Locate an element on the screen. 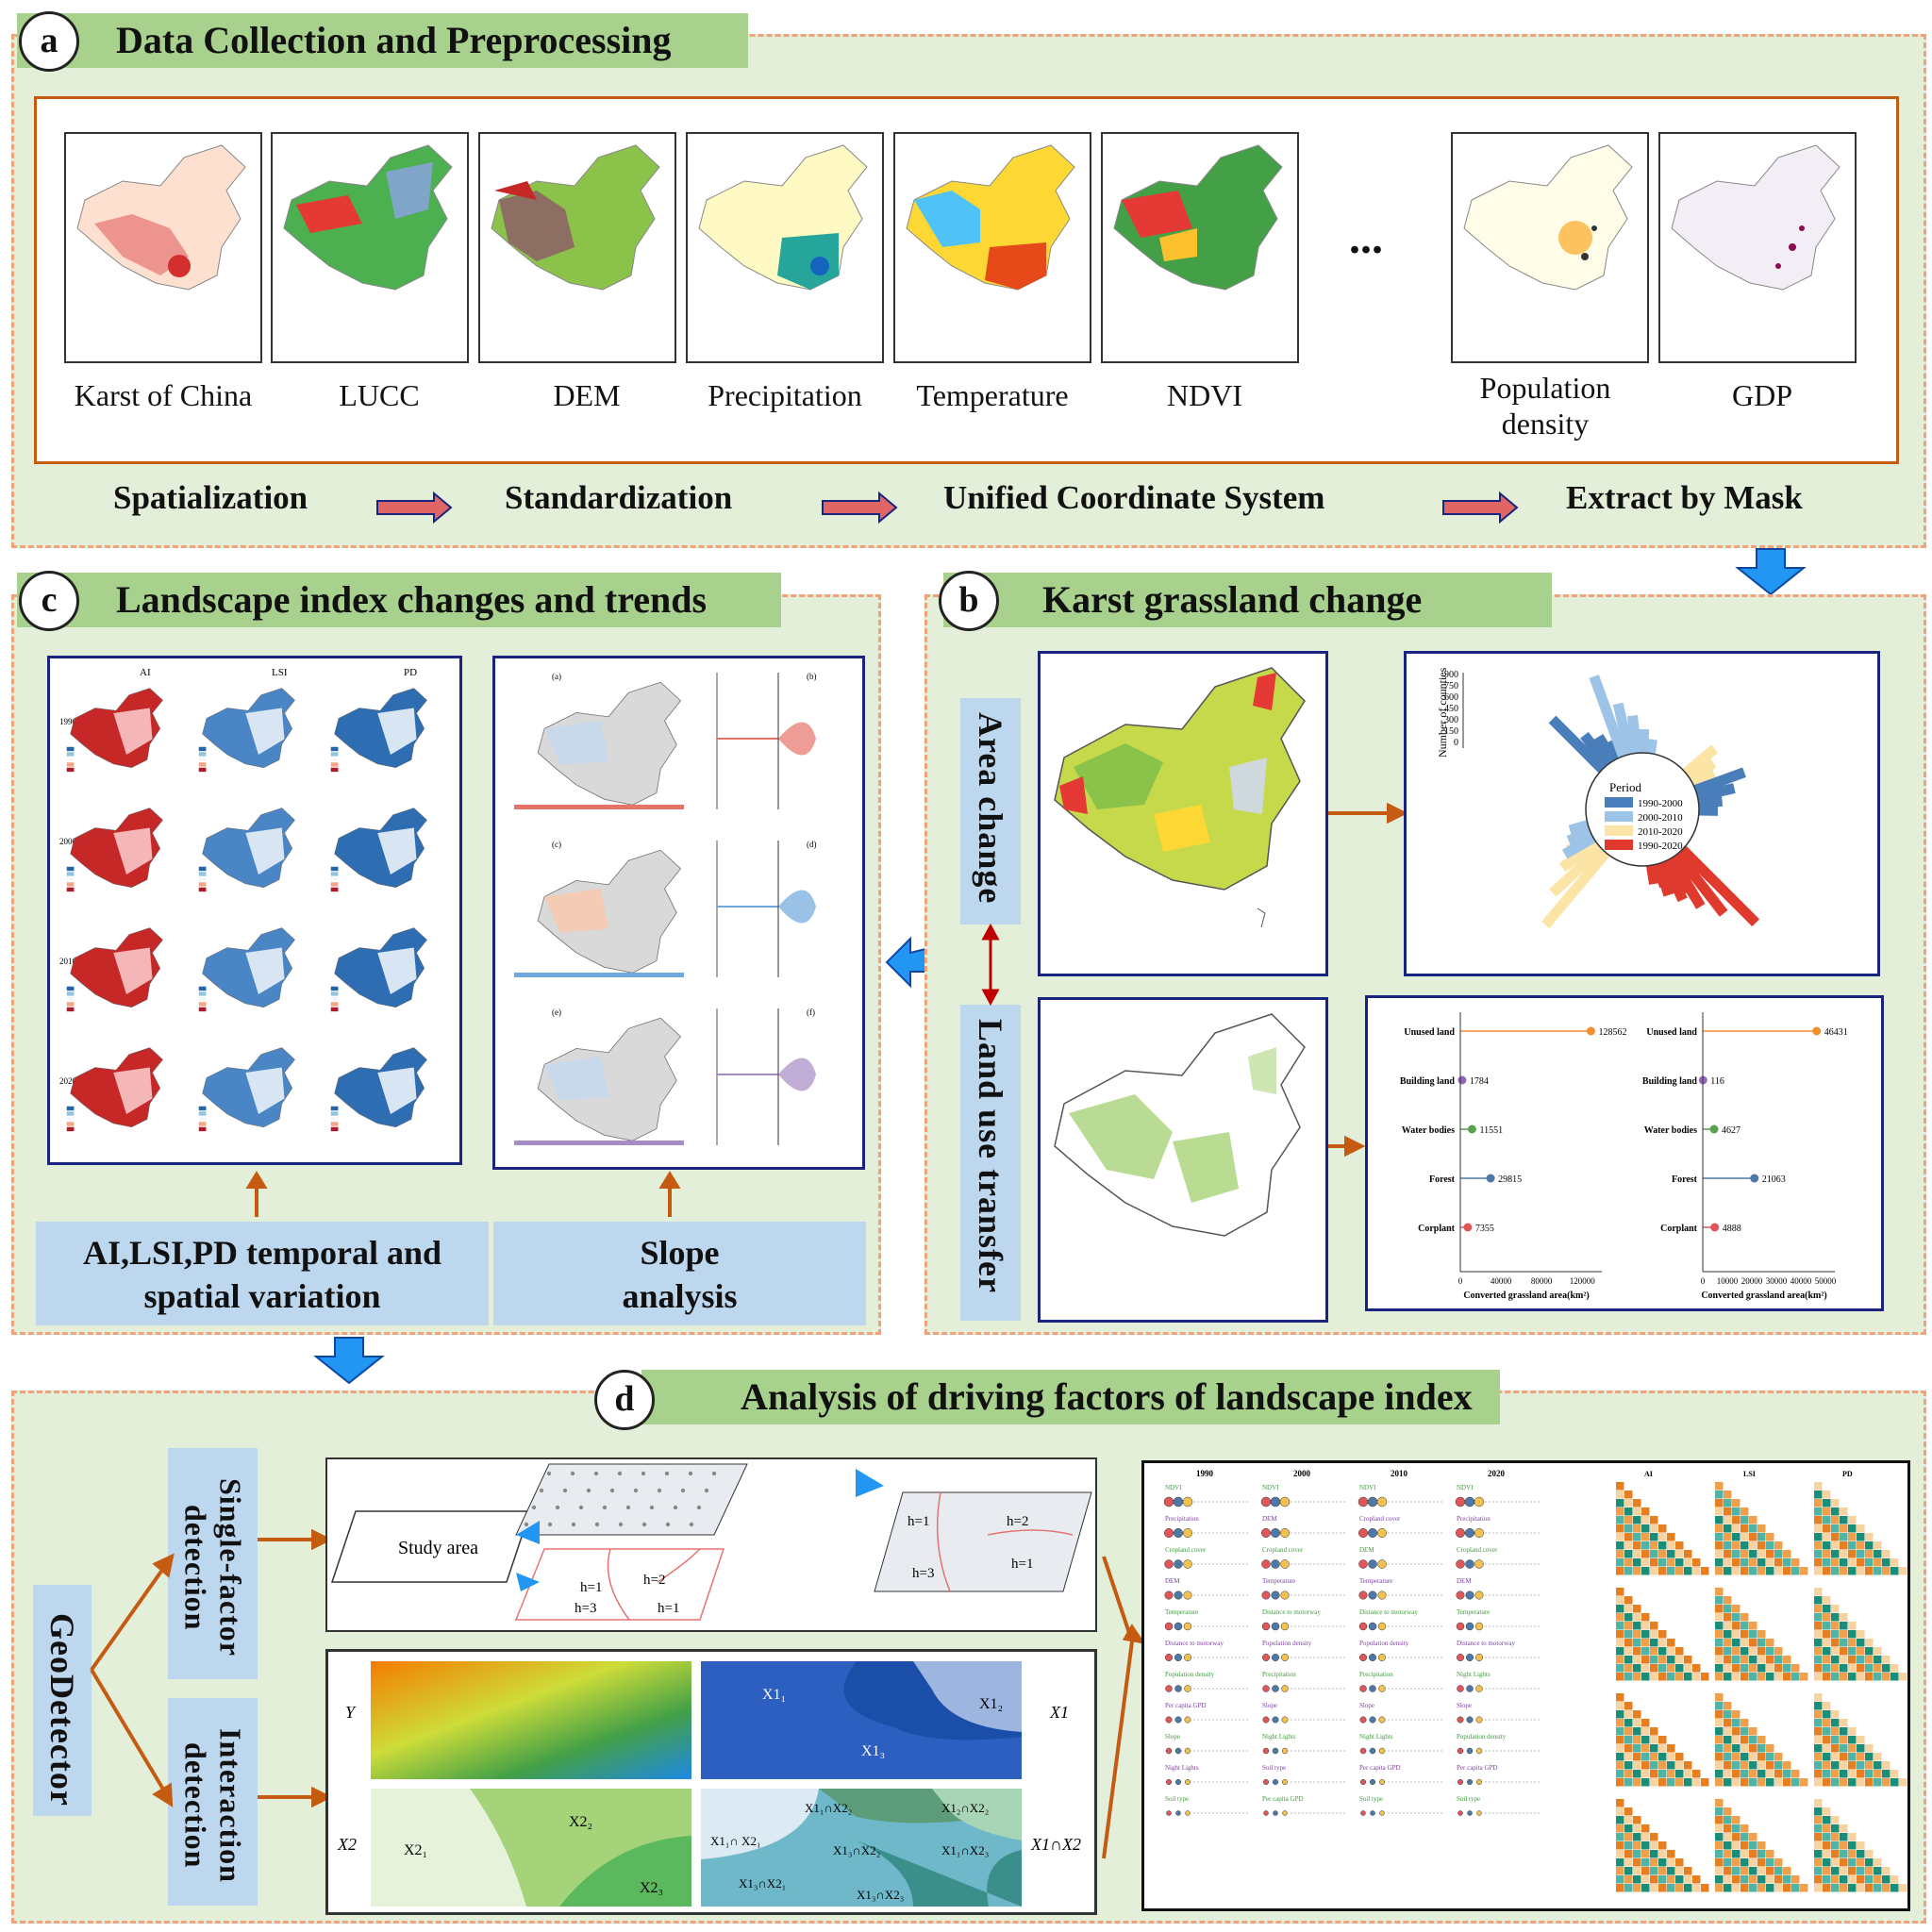 The height and width of the screenshot is (1932, 1932). svg-text: X1₁ is located at coordinates (774, 1695).